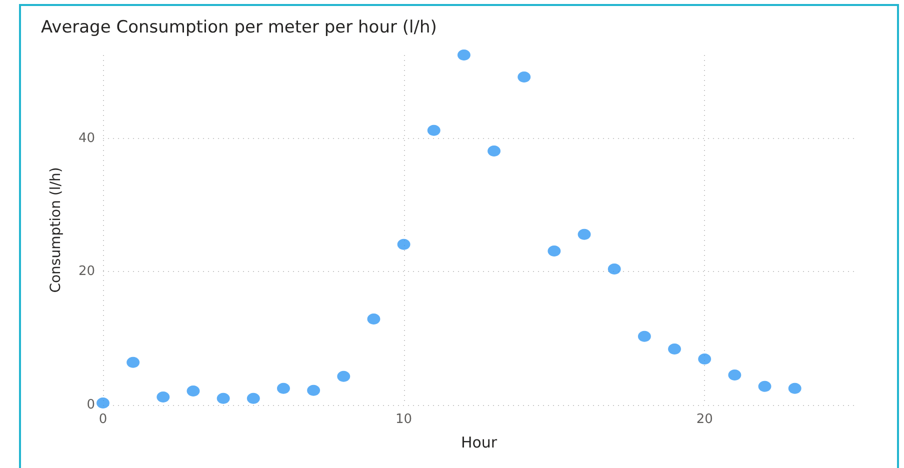 The height and width of the screenshot is (468, 904). I want to click on x-axis-title: Hour, so click(479, 443).